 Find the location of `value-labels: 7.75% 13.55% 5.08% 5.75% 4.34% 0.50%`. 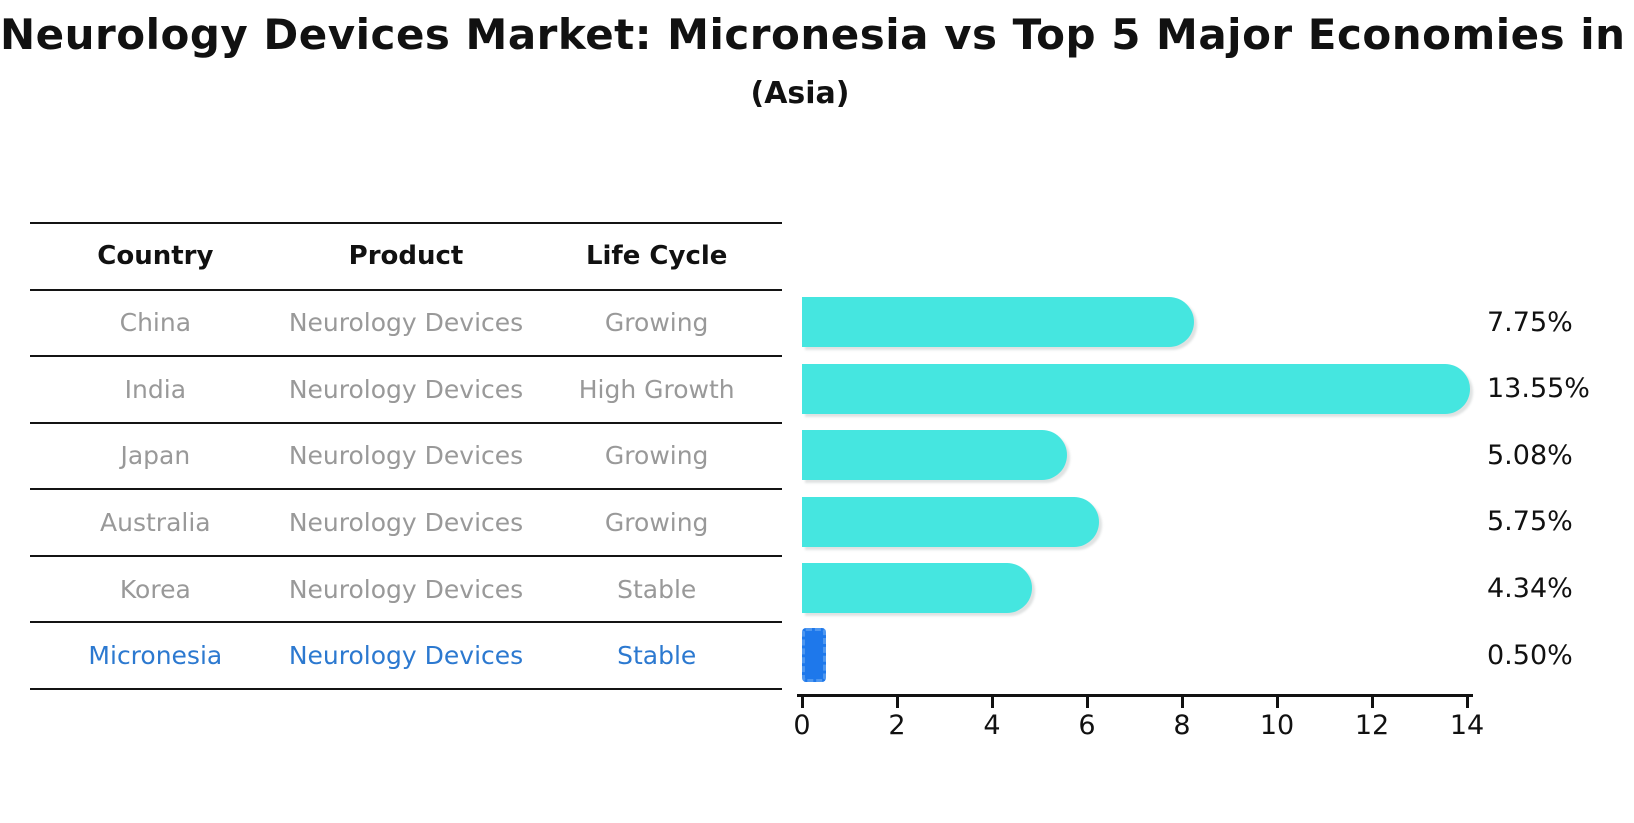

value-labels: 7.75% 13.55% 5.08% 5.75% 4.34% 0.50% is located at coordinates (1538, 488).